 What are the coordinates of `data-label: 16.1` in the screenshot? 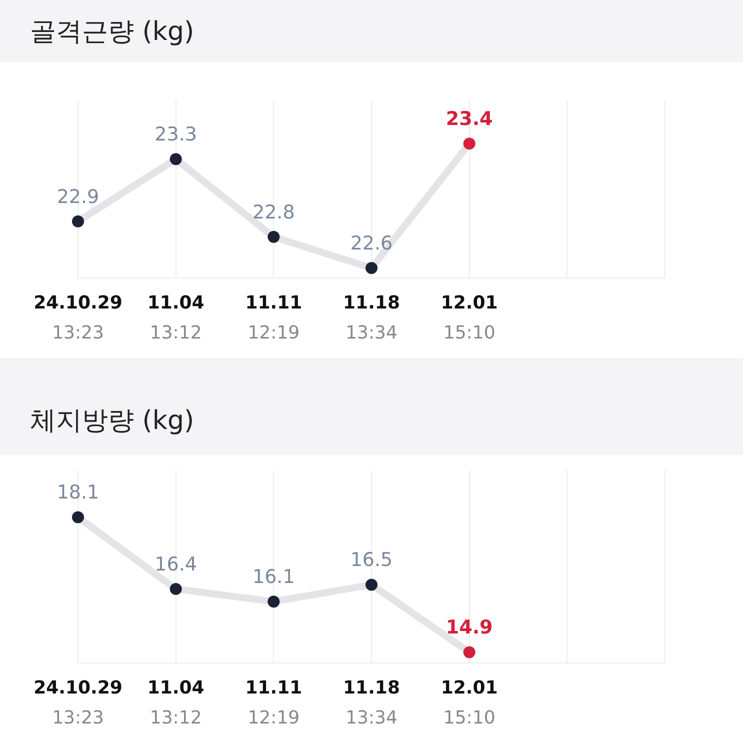 It's located at (273, 577).